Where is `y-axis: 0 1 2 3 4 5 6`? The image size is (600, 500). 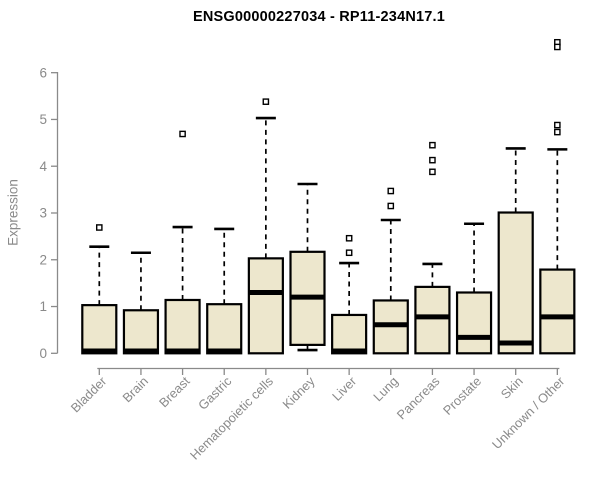
y-axis: 0 1 2 3 4 5 6 is located at coordinates (49, 213).